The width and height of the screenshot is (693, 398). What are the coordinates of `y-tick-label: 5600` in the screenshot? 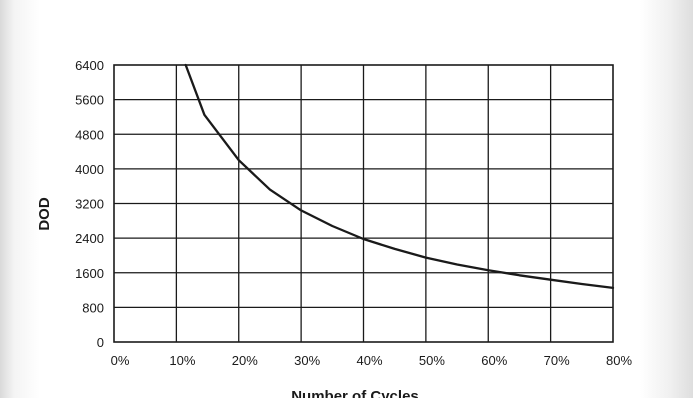 It's located at (89, 100).